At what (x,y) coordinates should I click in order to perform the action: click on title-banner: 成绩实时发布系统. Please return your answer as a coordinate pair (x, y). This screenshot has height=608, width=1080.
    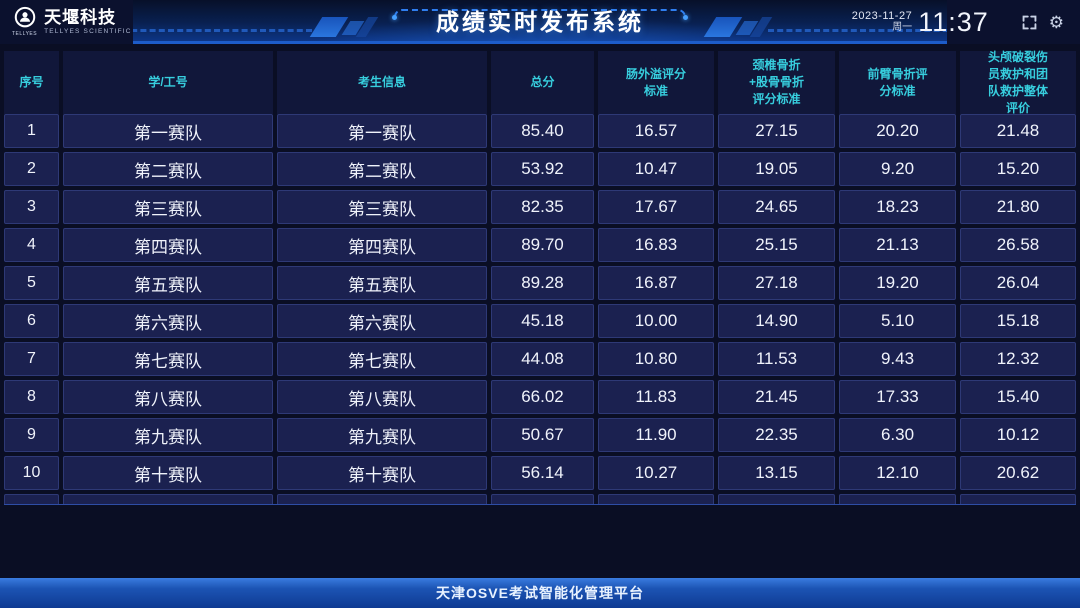
    Looking at the image, I should click on (540, 22).